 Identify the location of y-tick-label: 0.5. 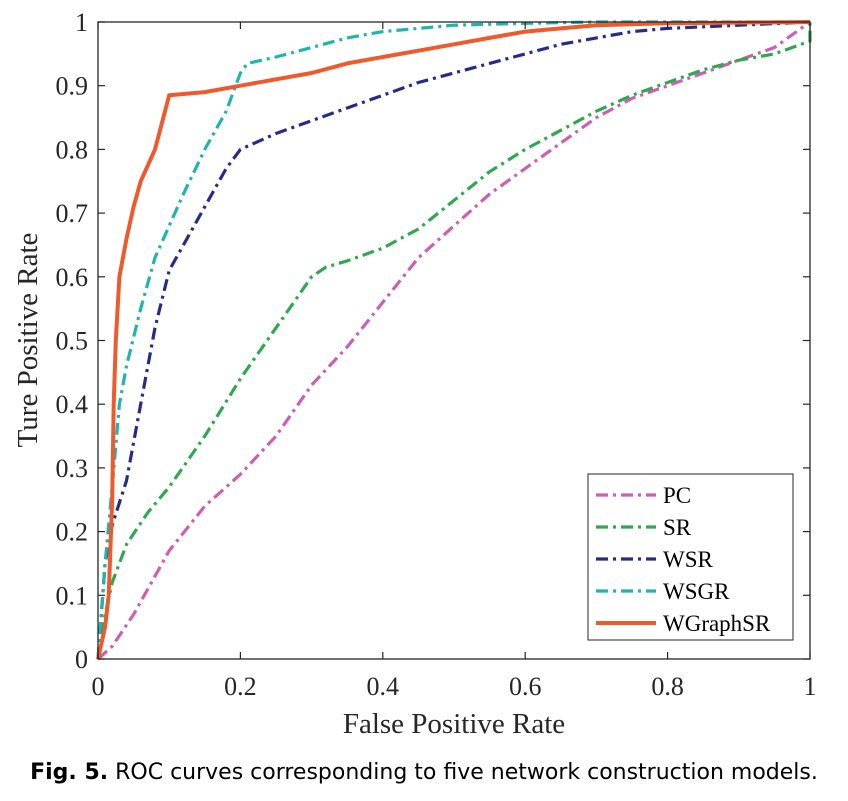
(72, 341).